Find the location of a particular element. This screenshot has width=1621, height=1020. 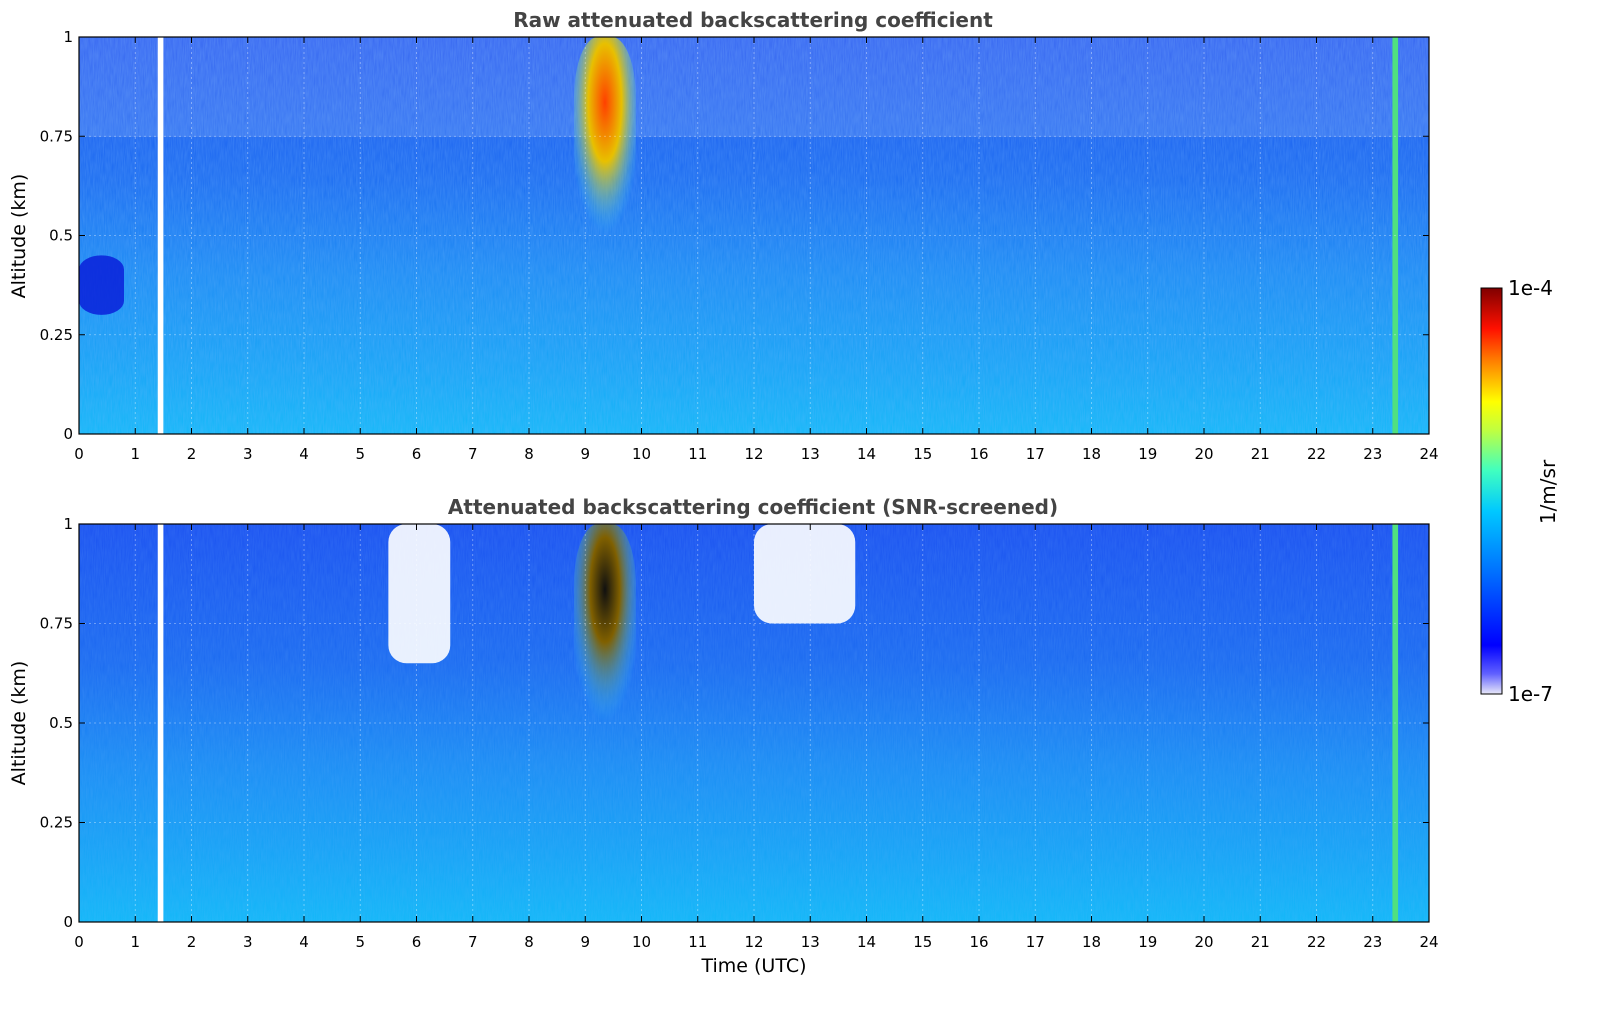

colorbar-min-label: 1e-7 is located at coordinates (1530, 694).